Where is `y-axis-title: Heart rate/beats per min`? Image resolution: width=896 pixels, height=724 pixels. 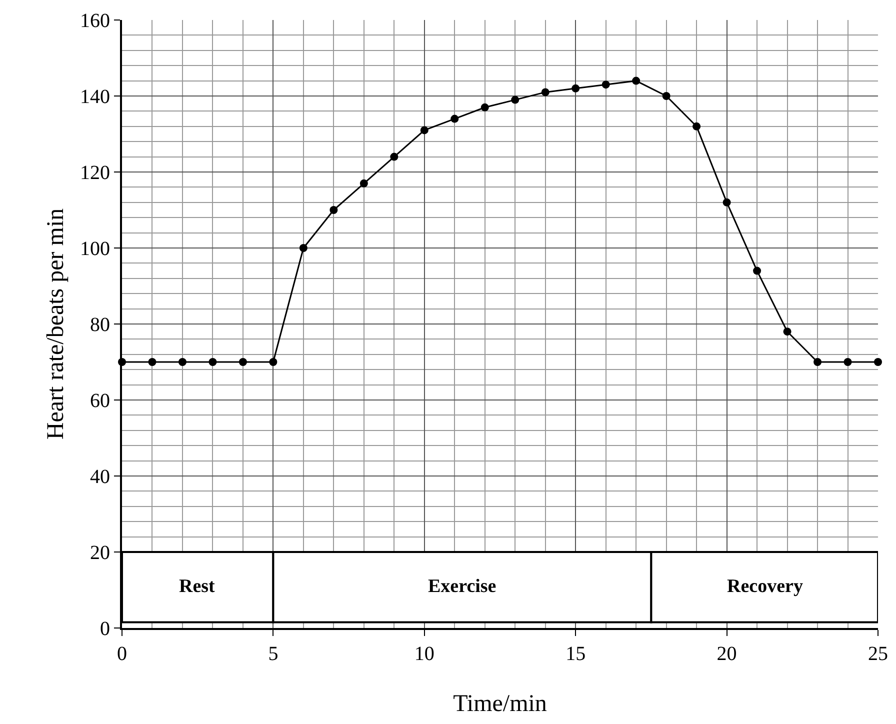 y-axis-title: Heart rate/beats per min is located at coordinates (56, 324).